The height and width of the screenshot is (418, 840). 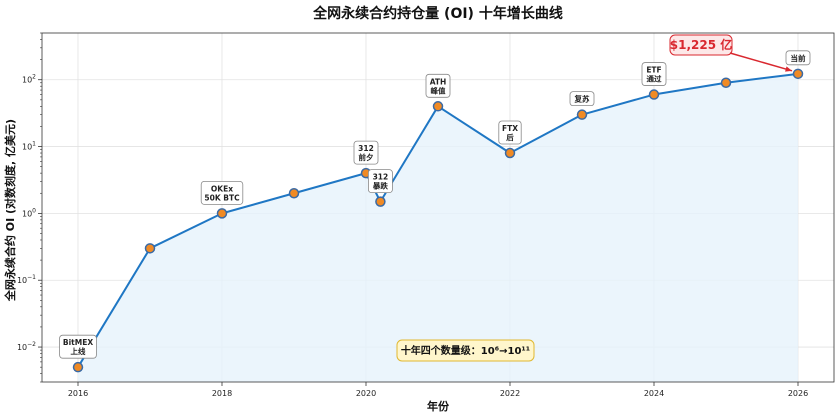 What do you see at coordinates (654, 393) in the screenshot?
I see `x-tick-label: 2024` at bounding box center [654, 393].